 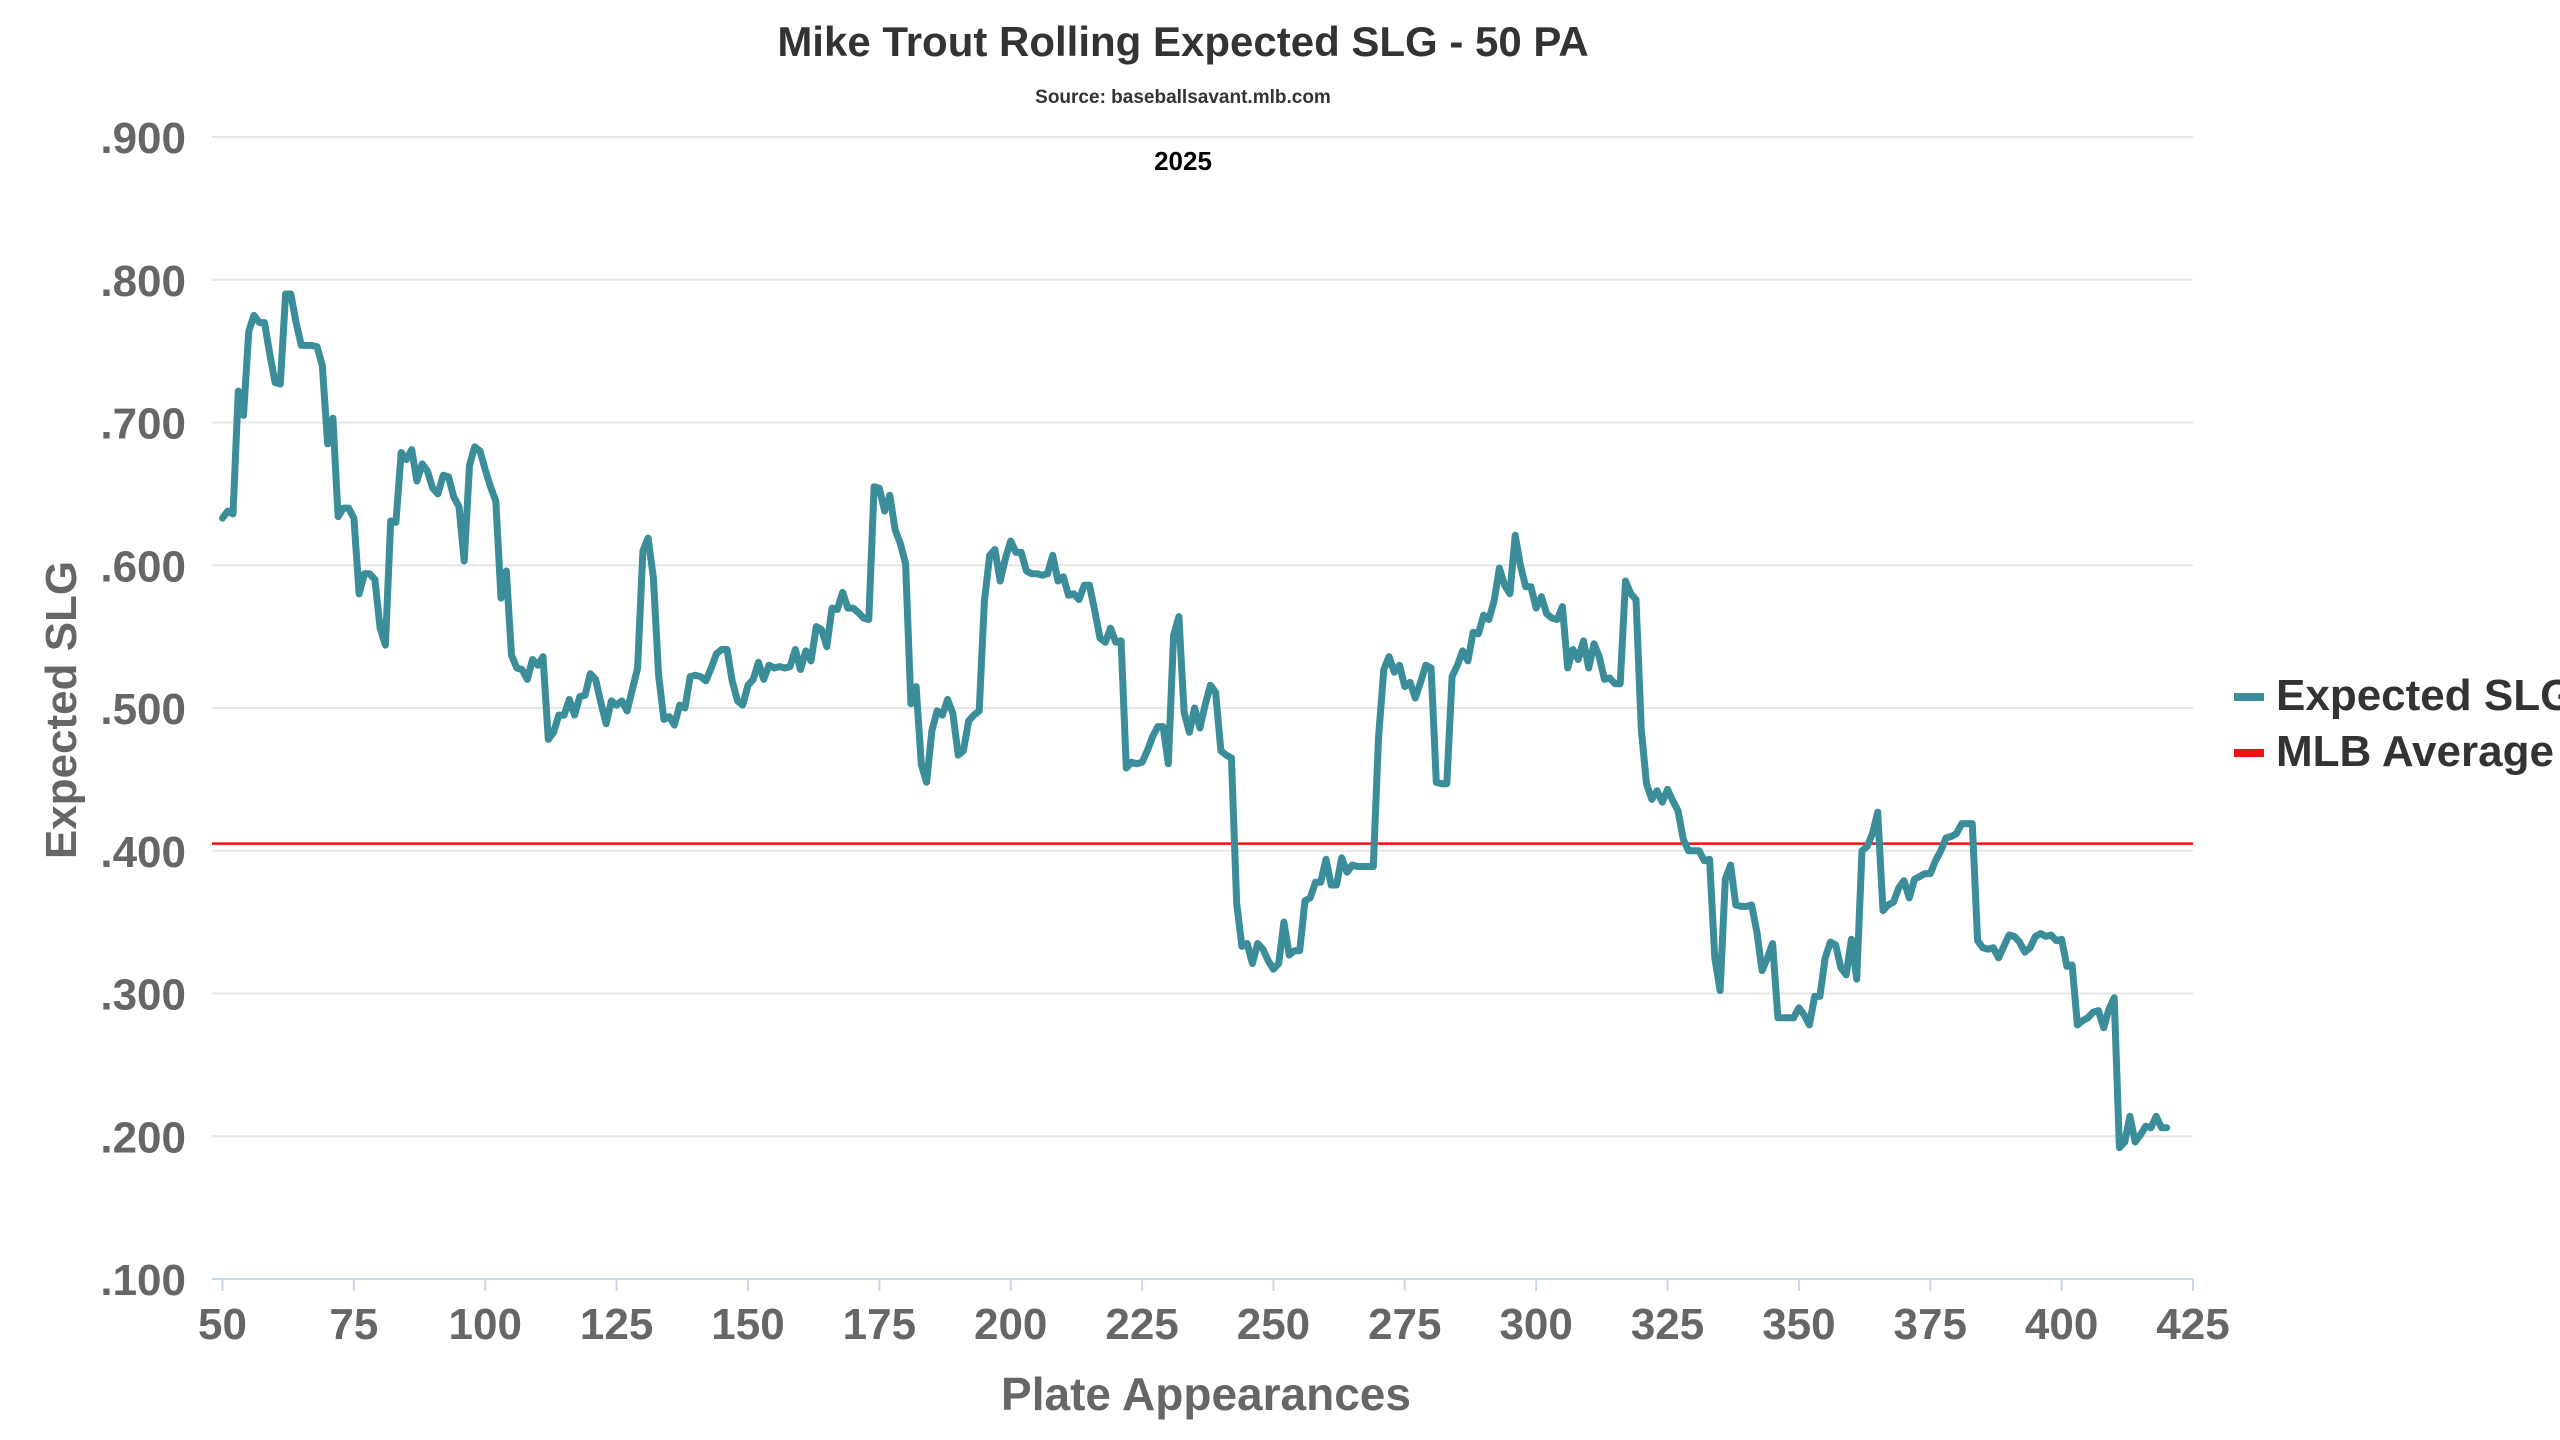 I want to click on y-tick-label: .500, so click(x=143, y=709).